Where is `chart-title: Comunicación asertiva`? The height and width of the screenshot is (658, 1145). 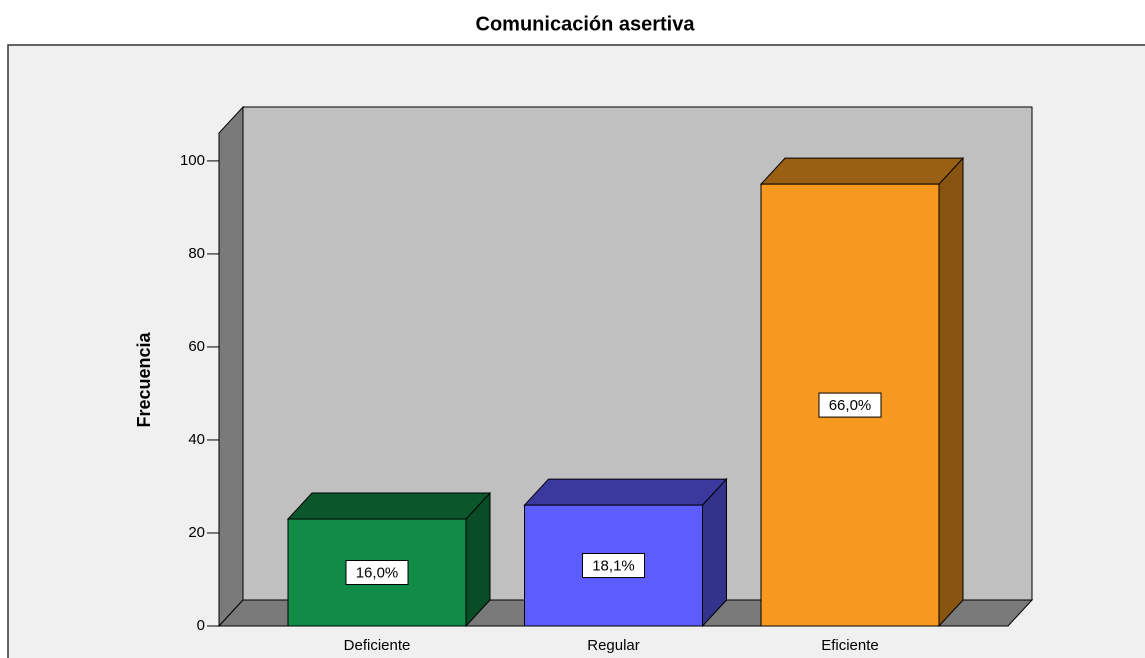 chart-title: Comunicación asertiva is located at coordinates (586, 24).